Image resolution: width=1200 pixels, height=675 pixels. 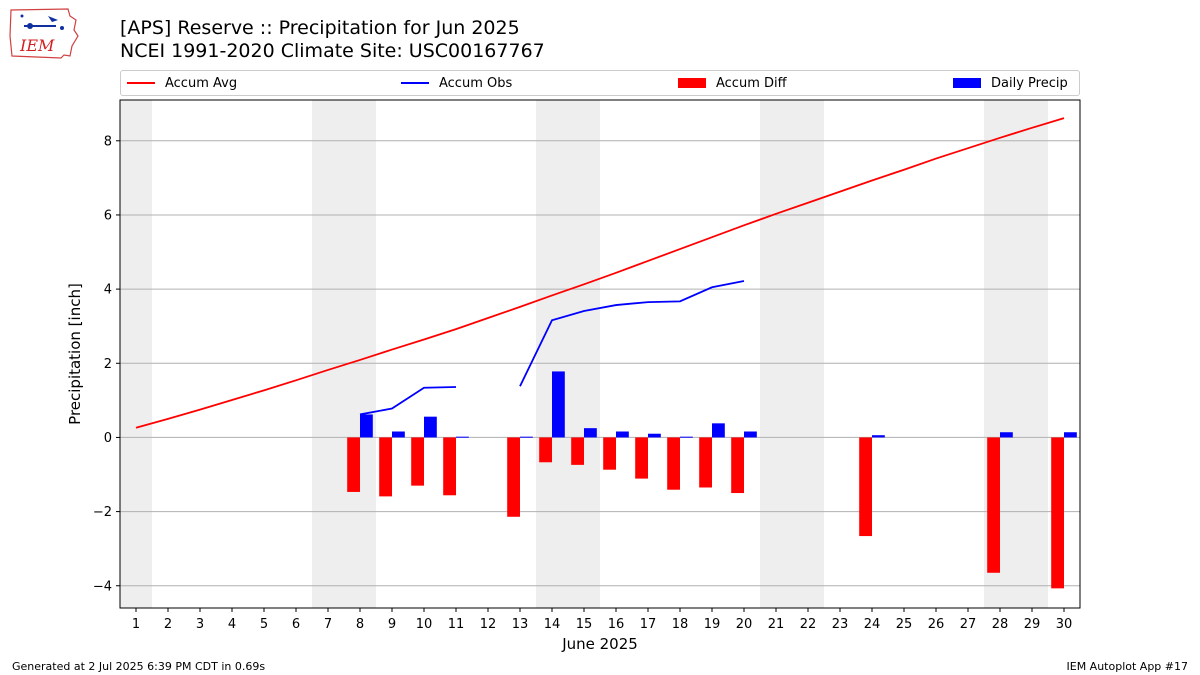 I want to click on x-tick-label: 14, so click(x=552, y=624).